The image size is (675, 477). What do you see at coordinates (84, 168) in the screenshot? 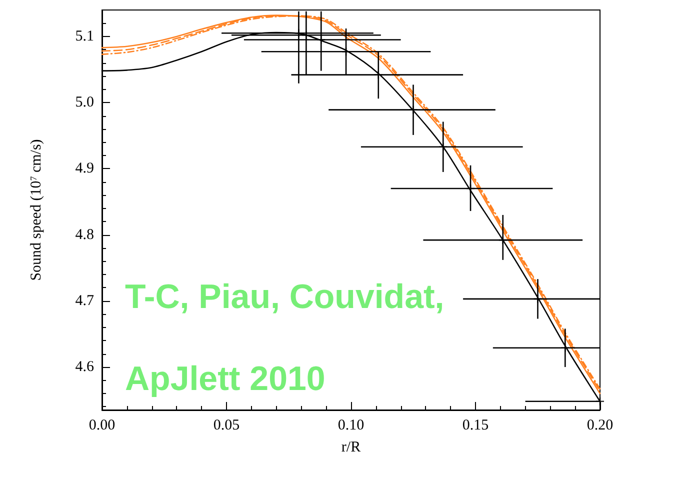
I see `y-tick-label: 4.9` at bounding box center [84, 168].